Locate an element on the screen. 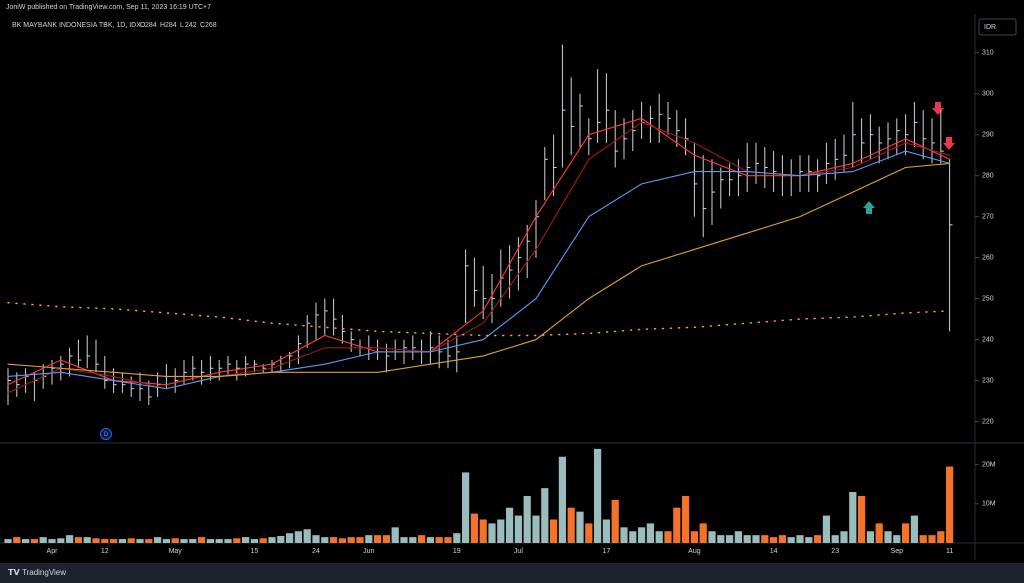 Image resolution: width=1024 pixels, height=583 pixels. volume-tick-label: 20M is located at coordinates (989, 464).